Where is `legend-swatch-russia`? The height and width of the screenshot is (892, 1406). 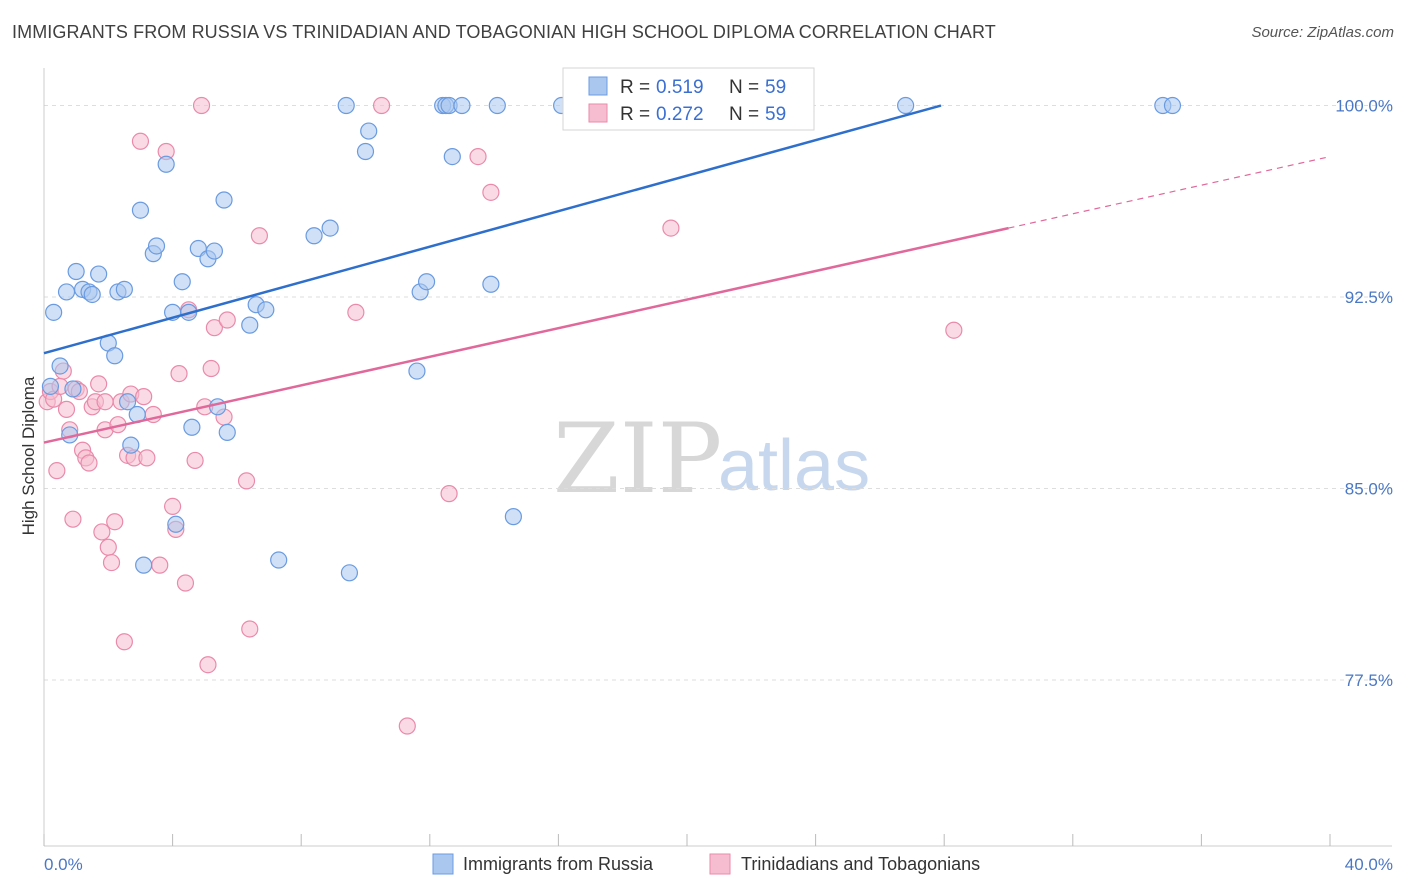
legend-swatch-russia is located at coordinates (598, 86).